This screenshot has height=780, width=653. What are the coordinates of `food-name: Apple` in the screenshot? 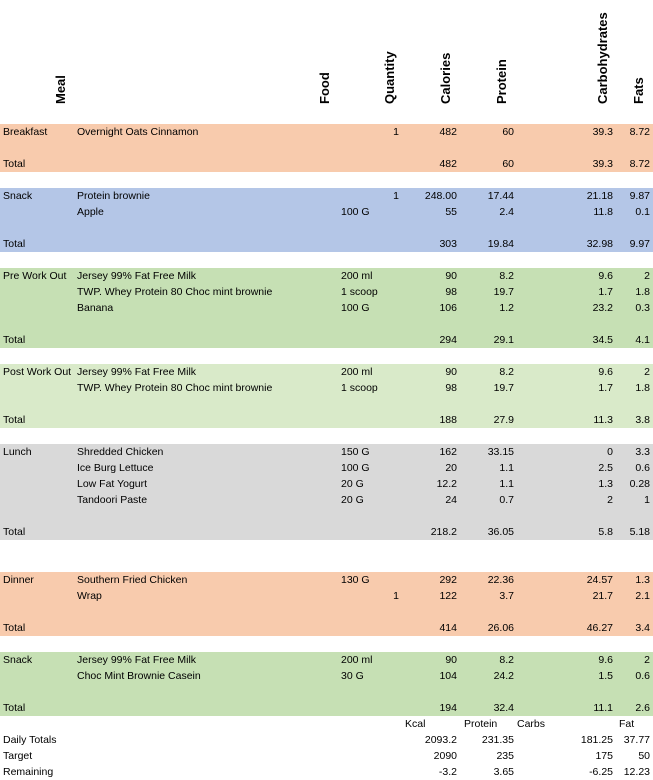 It's located at (90, 212).